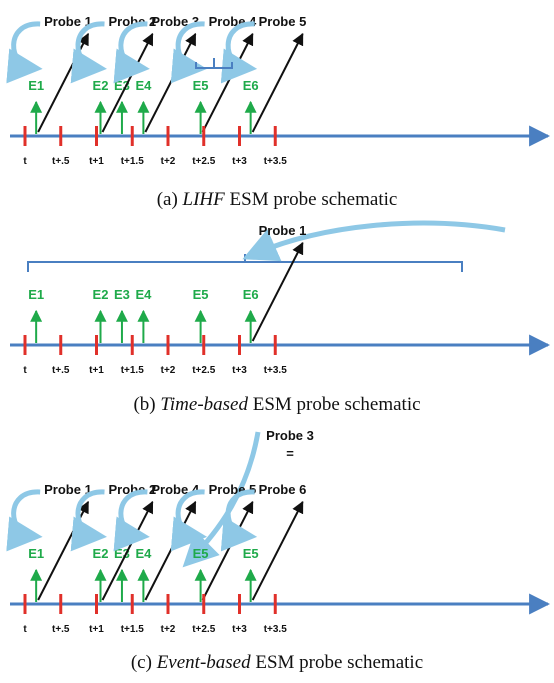  I want to click on panel-b-window-bracket, so click(245, 263).